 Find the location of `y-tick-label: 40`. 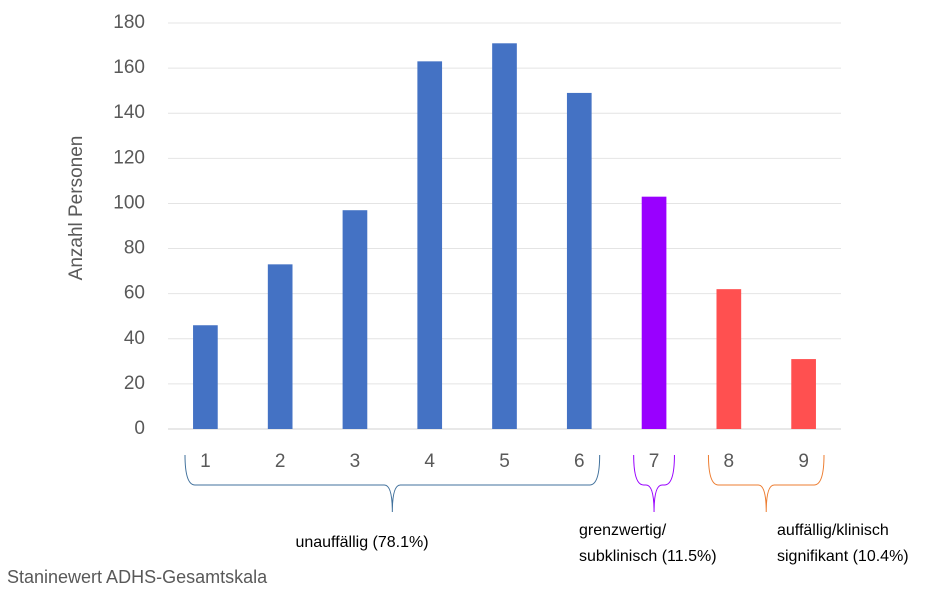

y-tick-label: 40 is located at coordinates (134, 338).